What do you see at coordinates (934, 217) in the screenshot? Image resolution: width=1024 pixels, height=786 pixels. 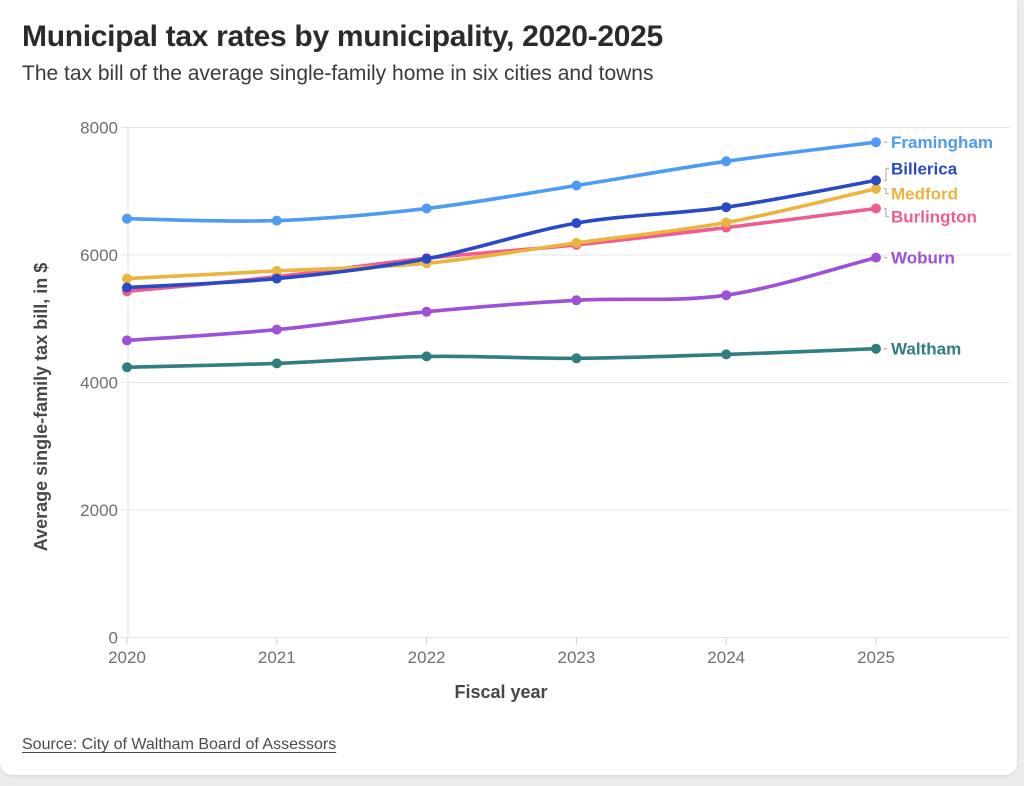 I see `series-label-burlington: Burlington` at bounding box center [934, 217].